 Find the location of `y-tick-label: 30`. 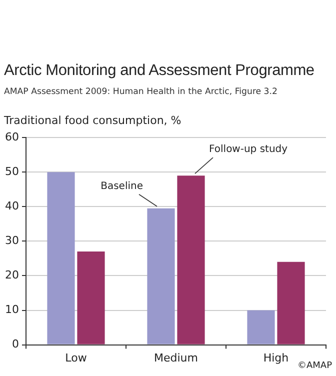

y-tick-label: 30 is located at coordinates (11, 241).